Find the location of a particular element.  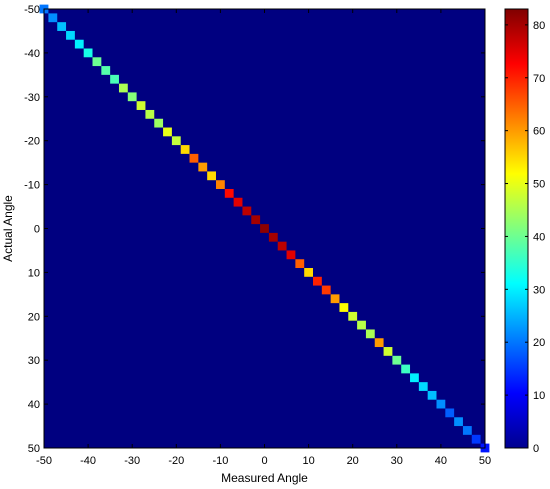

colorbar-tick-label: 70 is located at coordinates (539, 79).